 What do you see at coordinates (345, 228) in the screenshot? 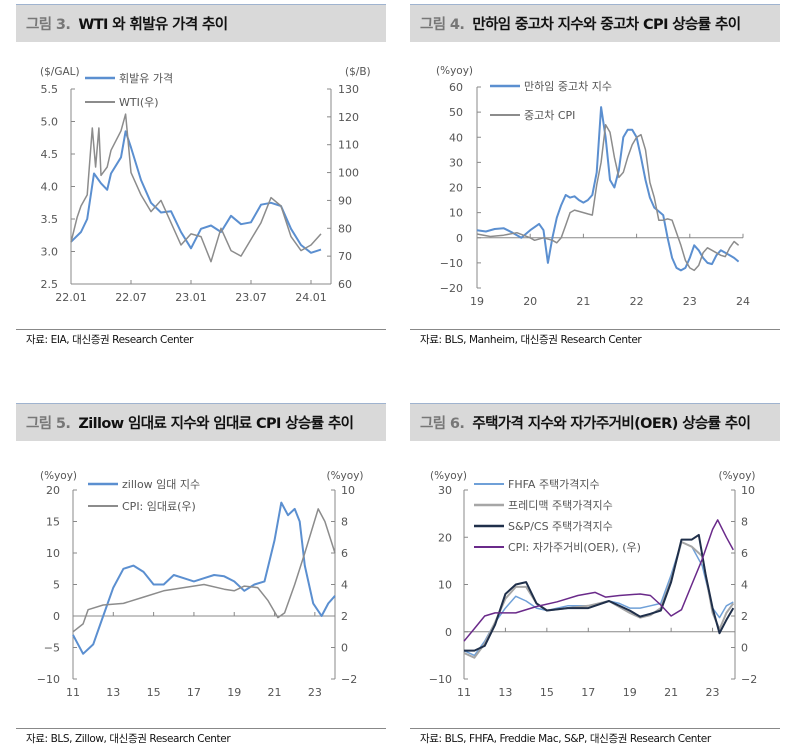
I see `y-tick-label-right: 80` at bounding box center [345, 228].